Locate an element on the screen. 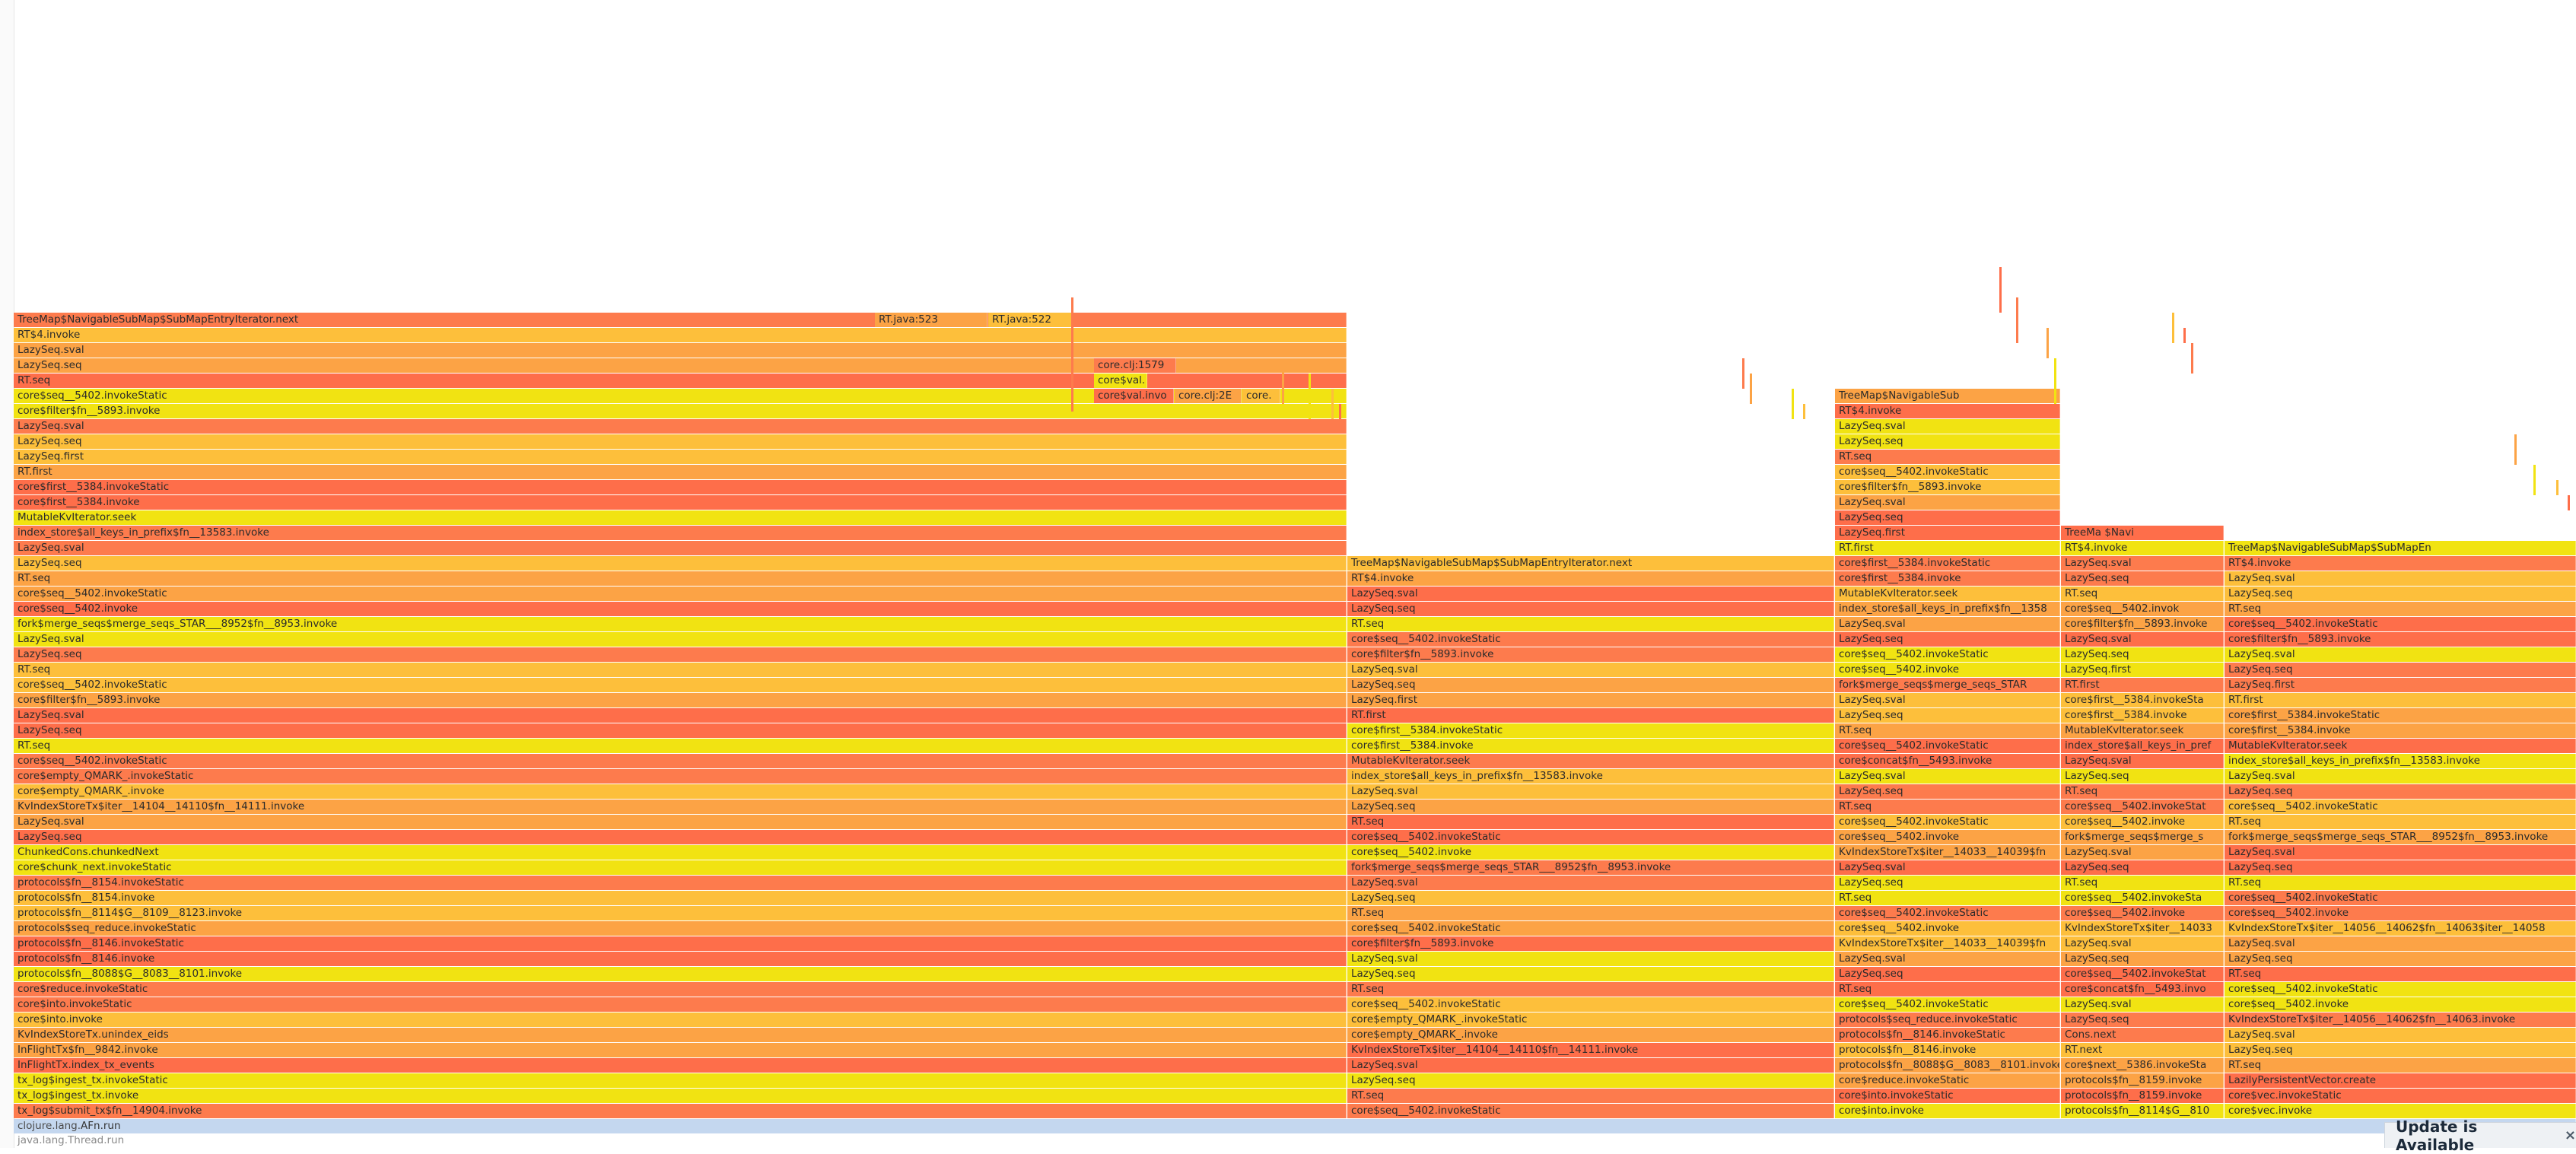 The height and width of the screenshot is (1154, 2576). frame-col-main-22: LazySeq.seq is located at coordinates (680, 654).